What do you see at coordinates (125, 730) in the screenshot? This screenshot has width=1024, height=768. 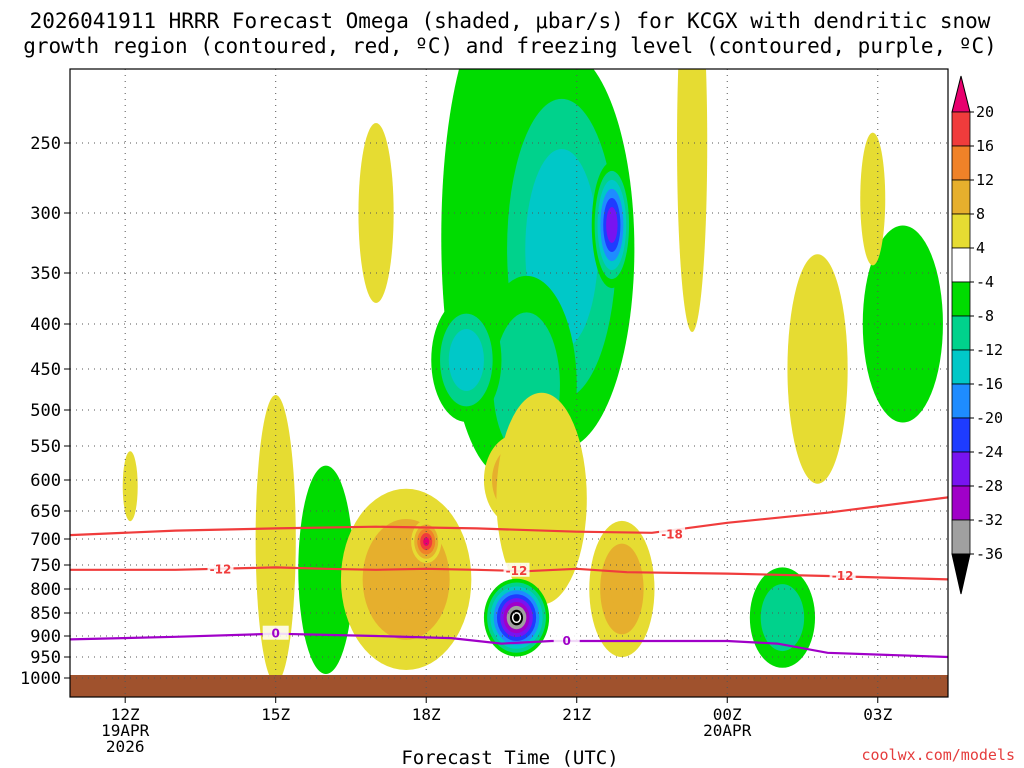 I see `x-tick-date: 19APR` at bounding box center [125, 730].